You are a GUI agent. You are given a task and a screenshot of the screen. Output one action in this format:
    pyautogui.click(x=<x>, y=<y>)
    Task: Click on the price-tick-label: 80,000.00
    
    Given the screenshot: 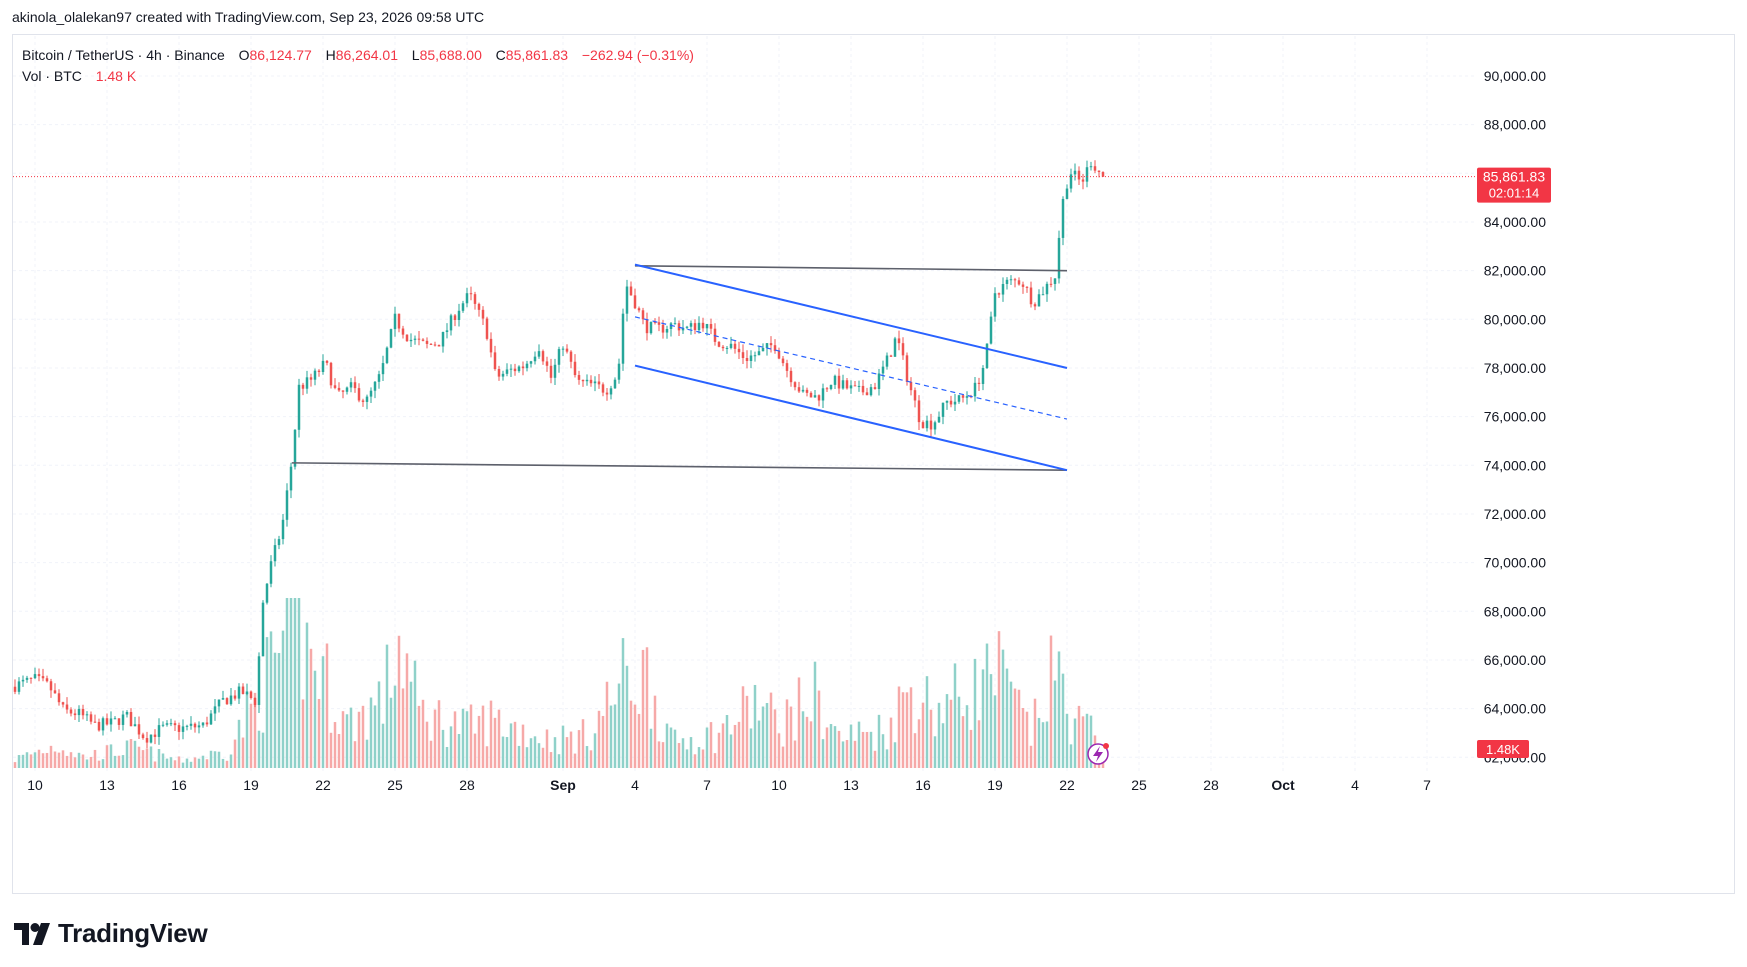 What is the action you would take?
    pyautogui.click(x=1515, y=319)
    